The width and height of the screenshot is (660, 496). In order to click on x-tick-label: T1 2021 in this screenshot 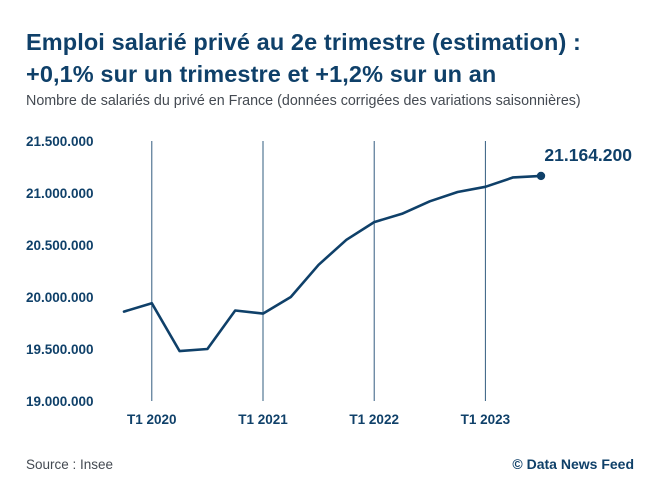, I will do `click(263, 419)`.